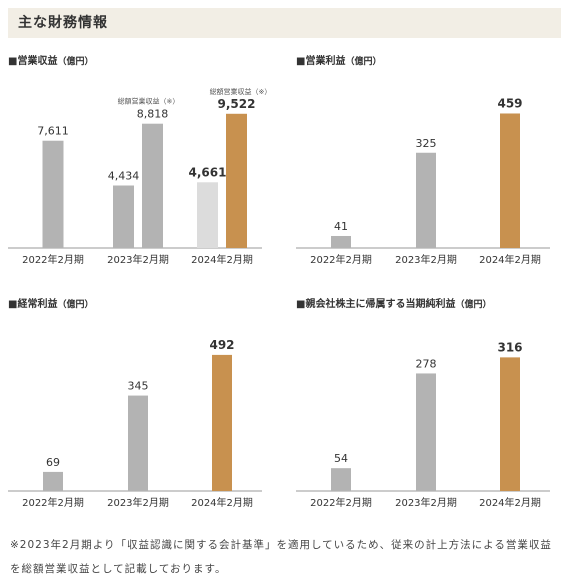 The image size is (568, 584). What do you see at coordinates (325, 61) in the screenshot?
I see `chart-title-text: 営業利益` at bounding box center [325, 61].